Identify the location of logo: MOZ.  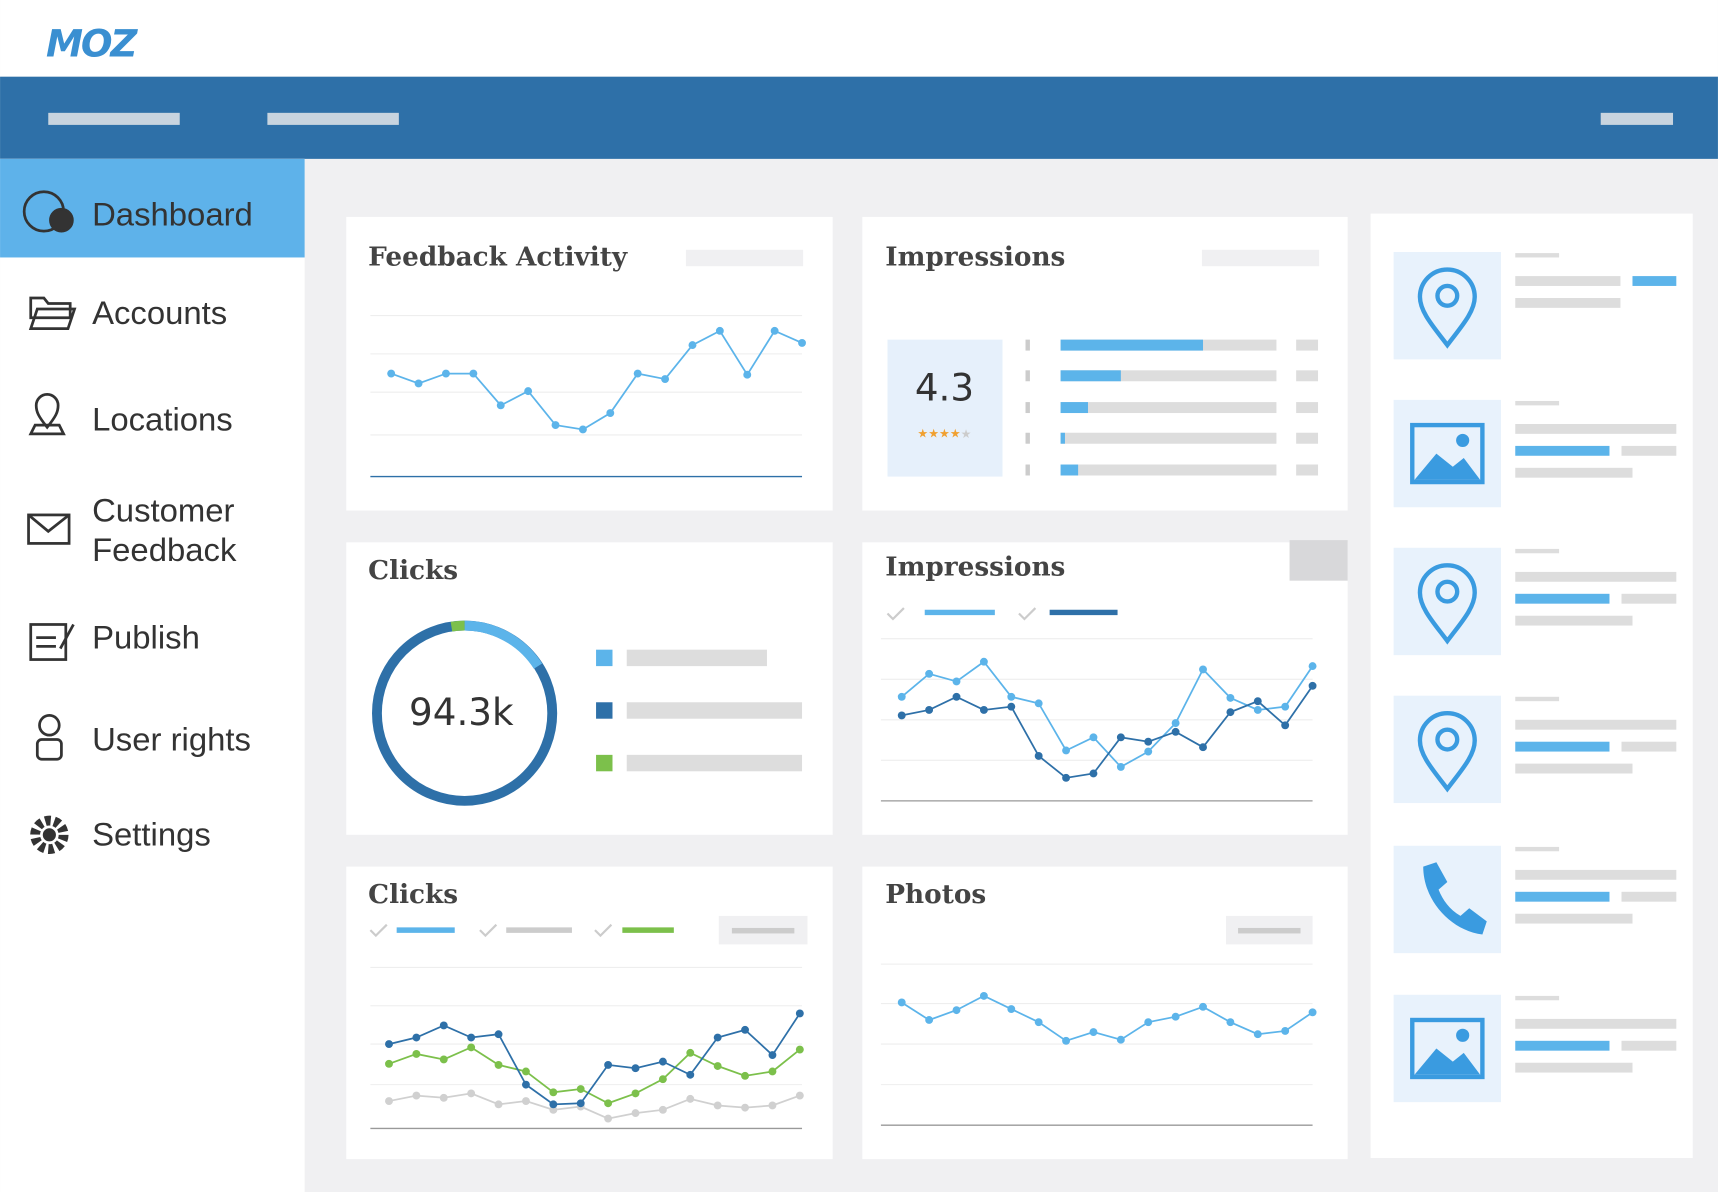
(93, 44).